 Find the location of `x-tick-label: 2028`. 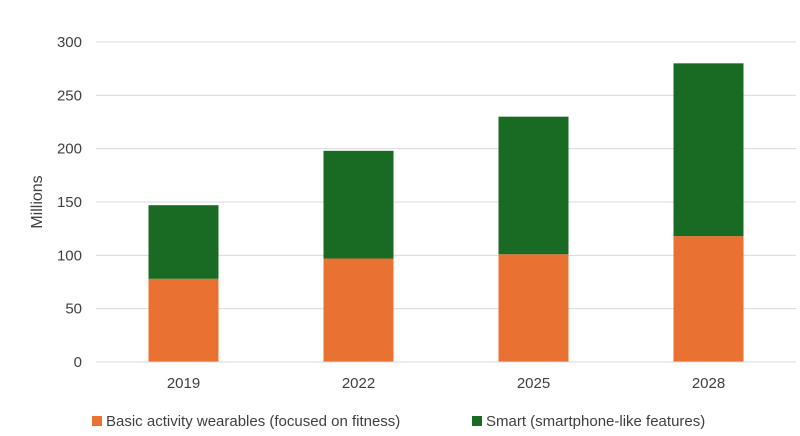

x-tick-label: 2028 is located at coordinates (708, 383).